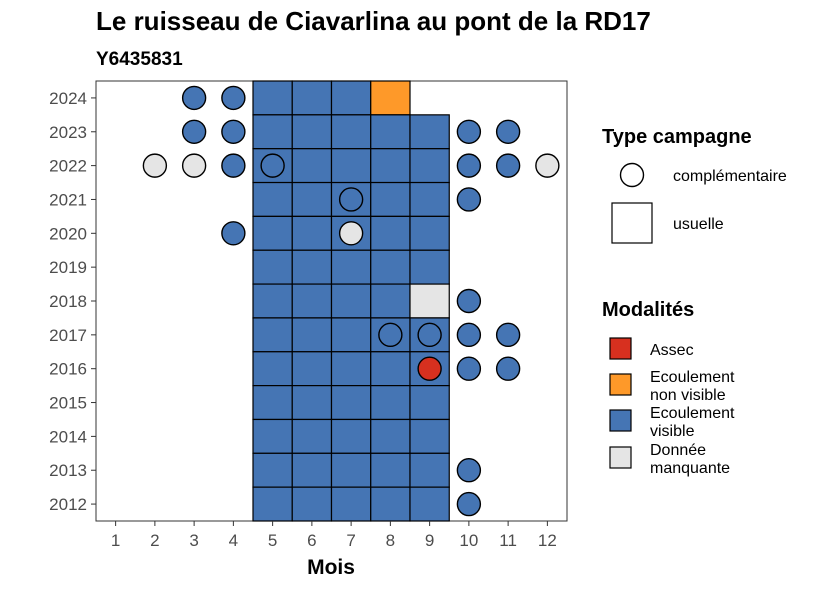  What do you see at coordinates (698, 224) in the screenshot?
I see `legend-type-label-1: usuelle` at bounding box center [698, 224].